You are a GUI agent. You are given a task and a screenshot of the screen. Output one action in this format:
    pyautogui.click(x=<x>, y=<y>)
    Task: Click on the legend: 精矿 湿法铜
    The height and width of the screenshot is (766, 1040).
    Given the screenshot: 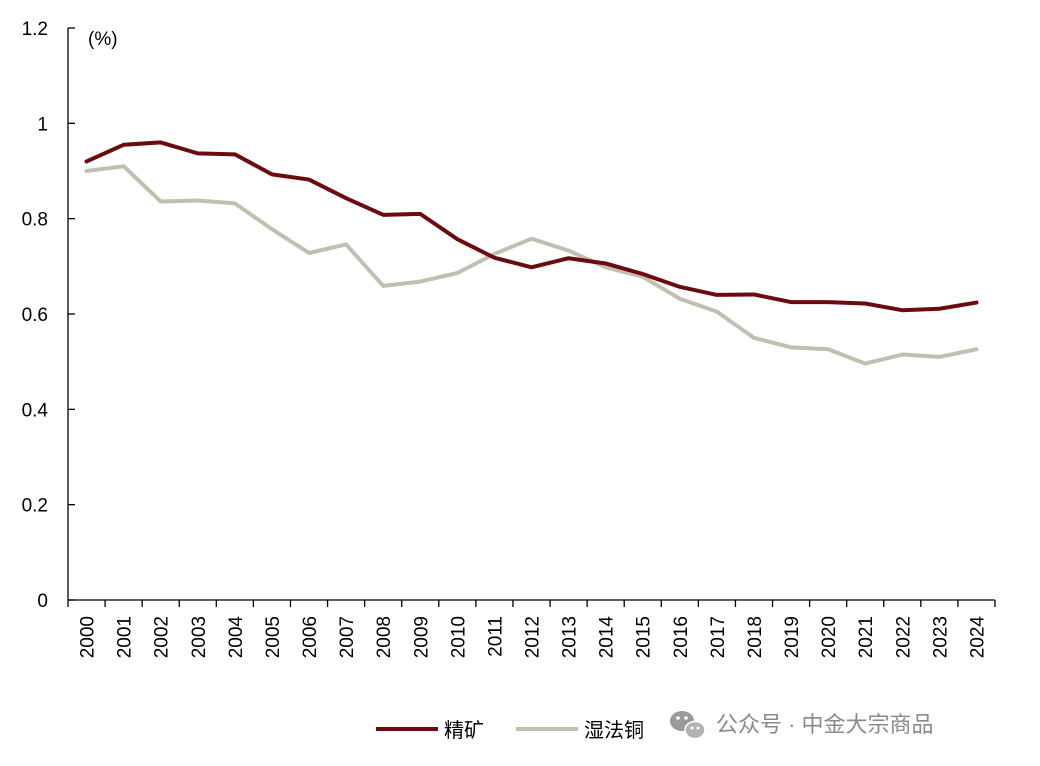 What is the action you would take?
    pyautogui.click(x=510, y=730)
    